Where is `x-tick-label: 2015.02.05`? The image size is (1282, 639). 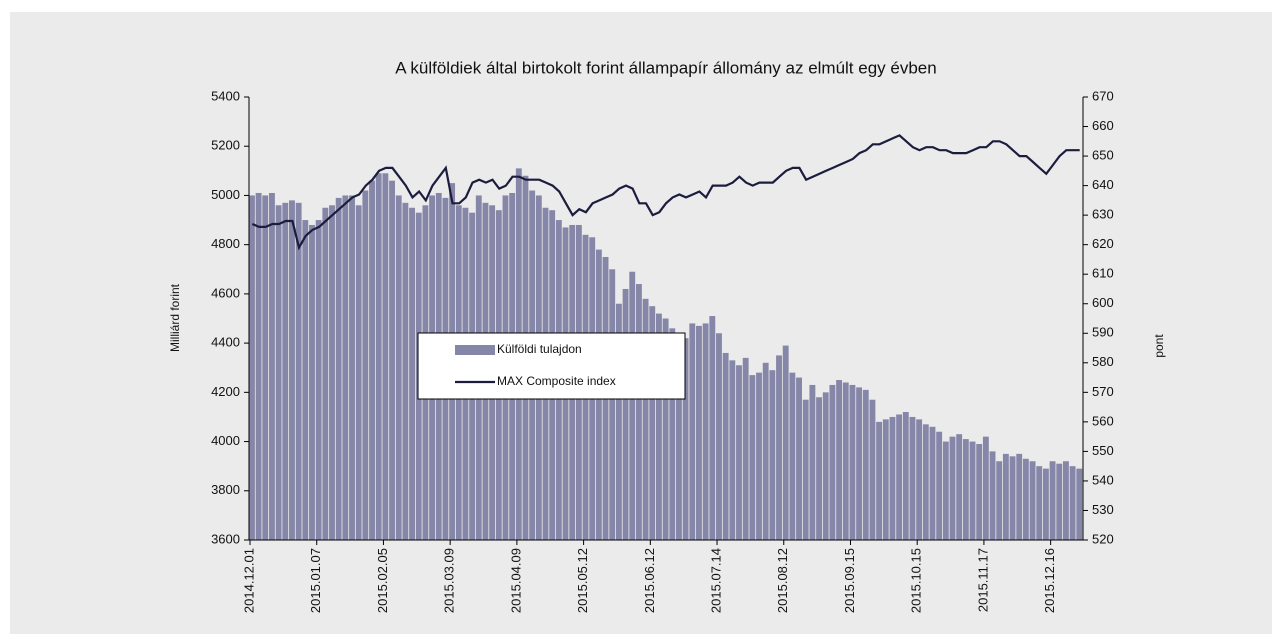
x-tick-label: 2015.02.05 is located at coordinates (382, 580).